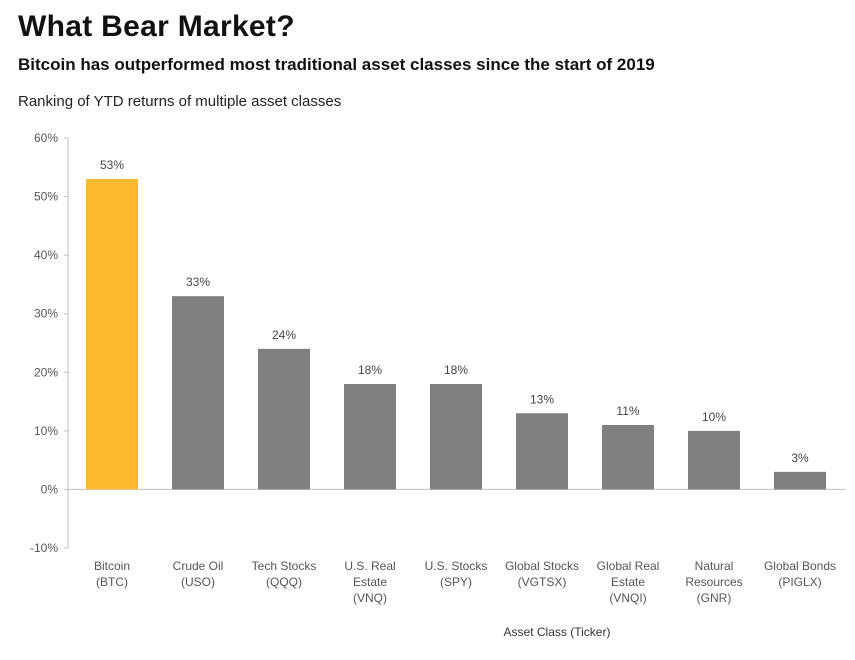 This screenshot has height=660, width=855. Describe the element at coordinates (627, 598) in the screenshot. I see `x-tick-label: (VNQI)` at that location.